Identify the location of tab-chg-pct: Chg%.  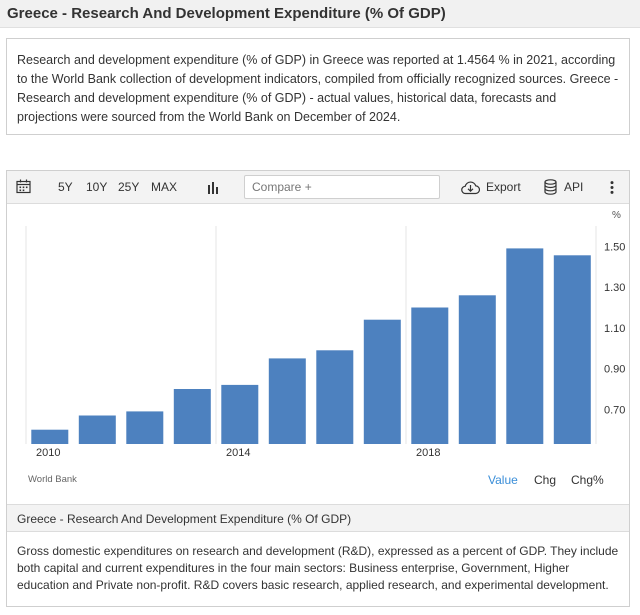
(587, 480).